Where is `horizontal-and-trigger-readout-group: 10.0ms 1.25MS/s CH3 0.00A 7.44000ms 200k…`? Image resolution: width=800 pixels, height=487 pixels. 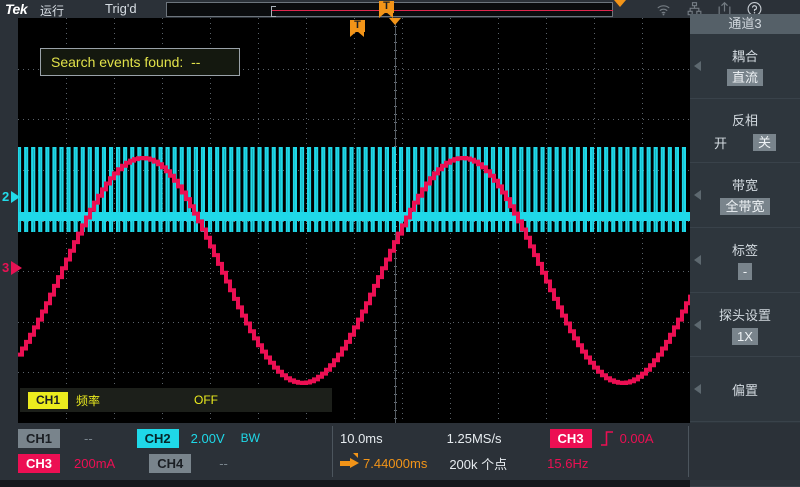 horizontal-and-trigger-readout-group: 10.0ms 1.25MS/s CH3 0.00A 7.44000ms 200k… is located at coordinates (514, 451).